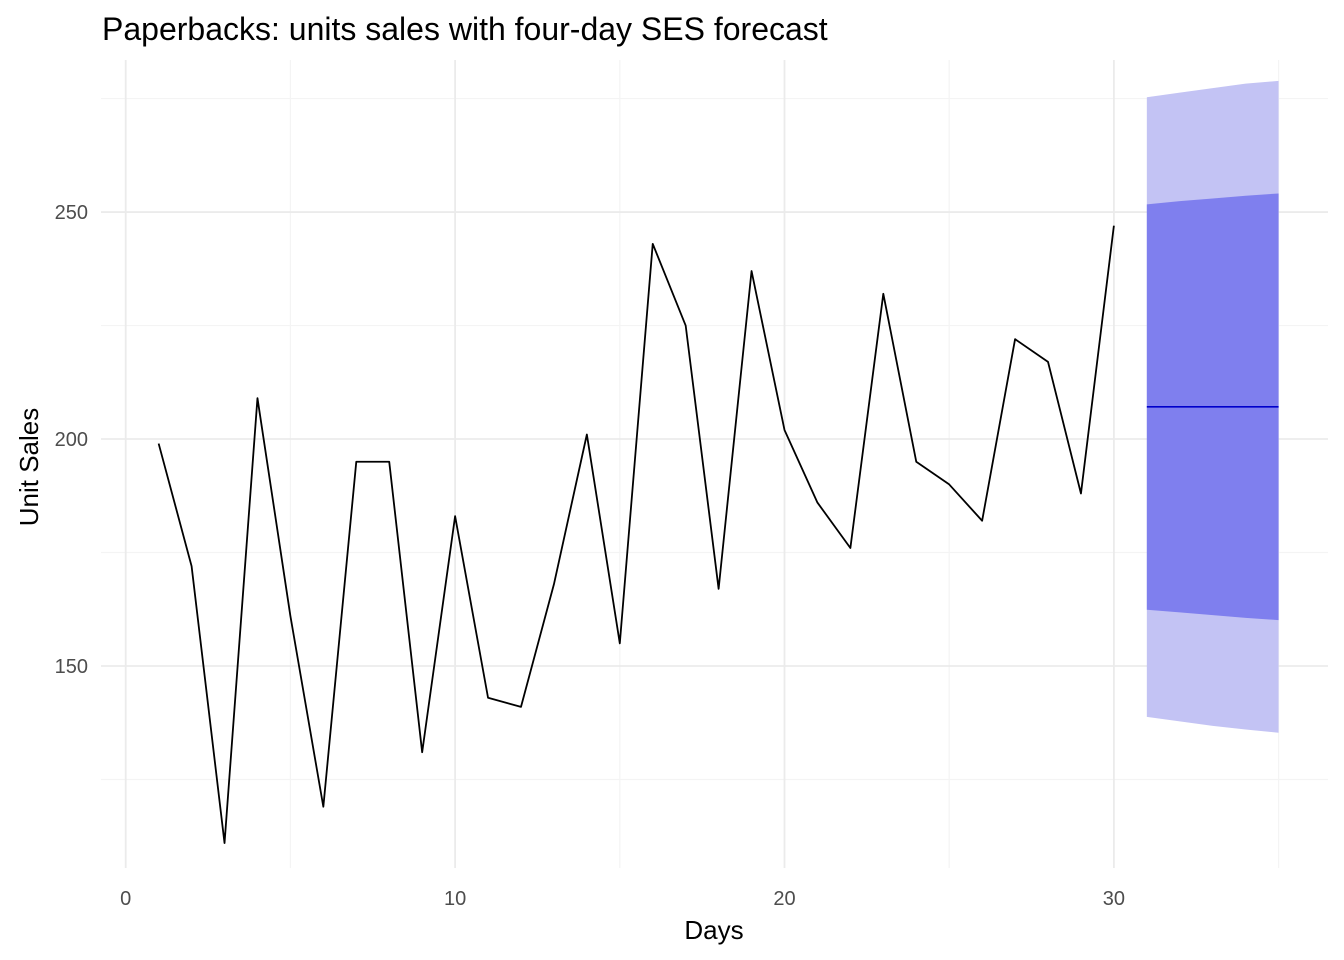  What do you see at coordinates (71, 213) in the screenshot?
I see `y-tick-label: 250` at bounding box center [71, 213].